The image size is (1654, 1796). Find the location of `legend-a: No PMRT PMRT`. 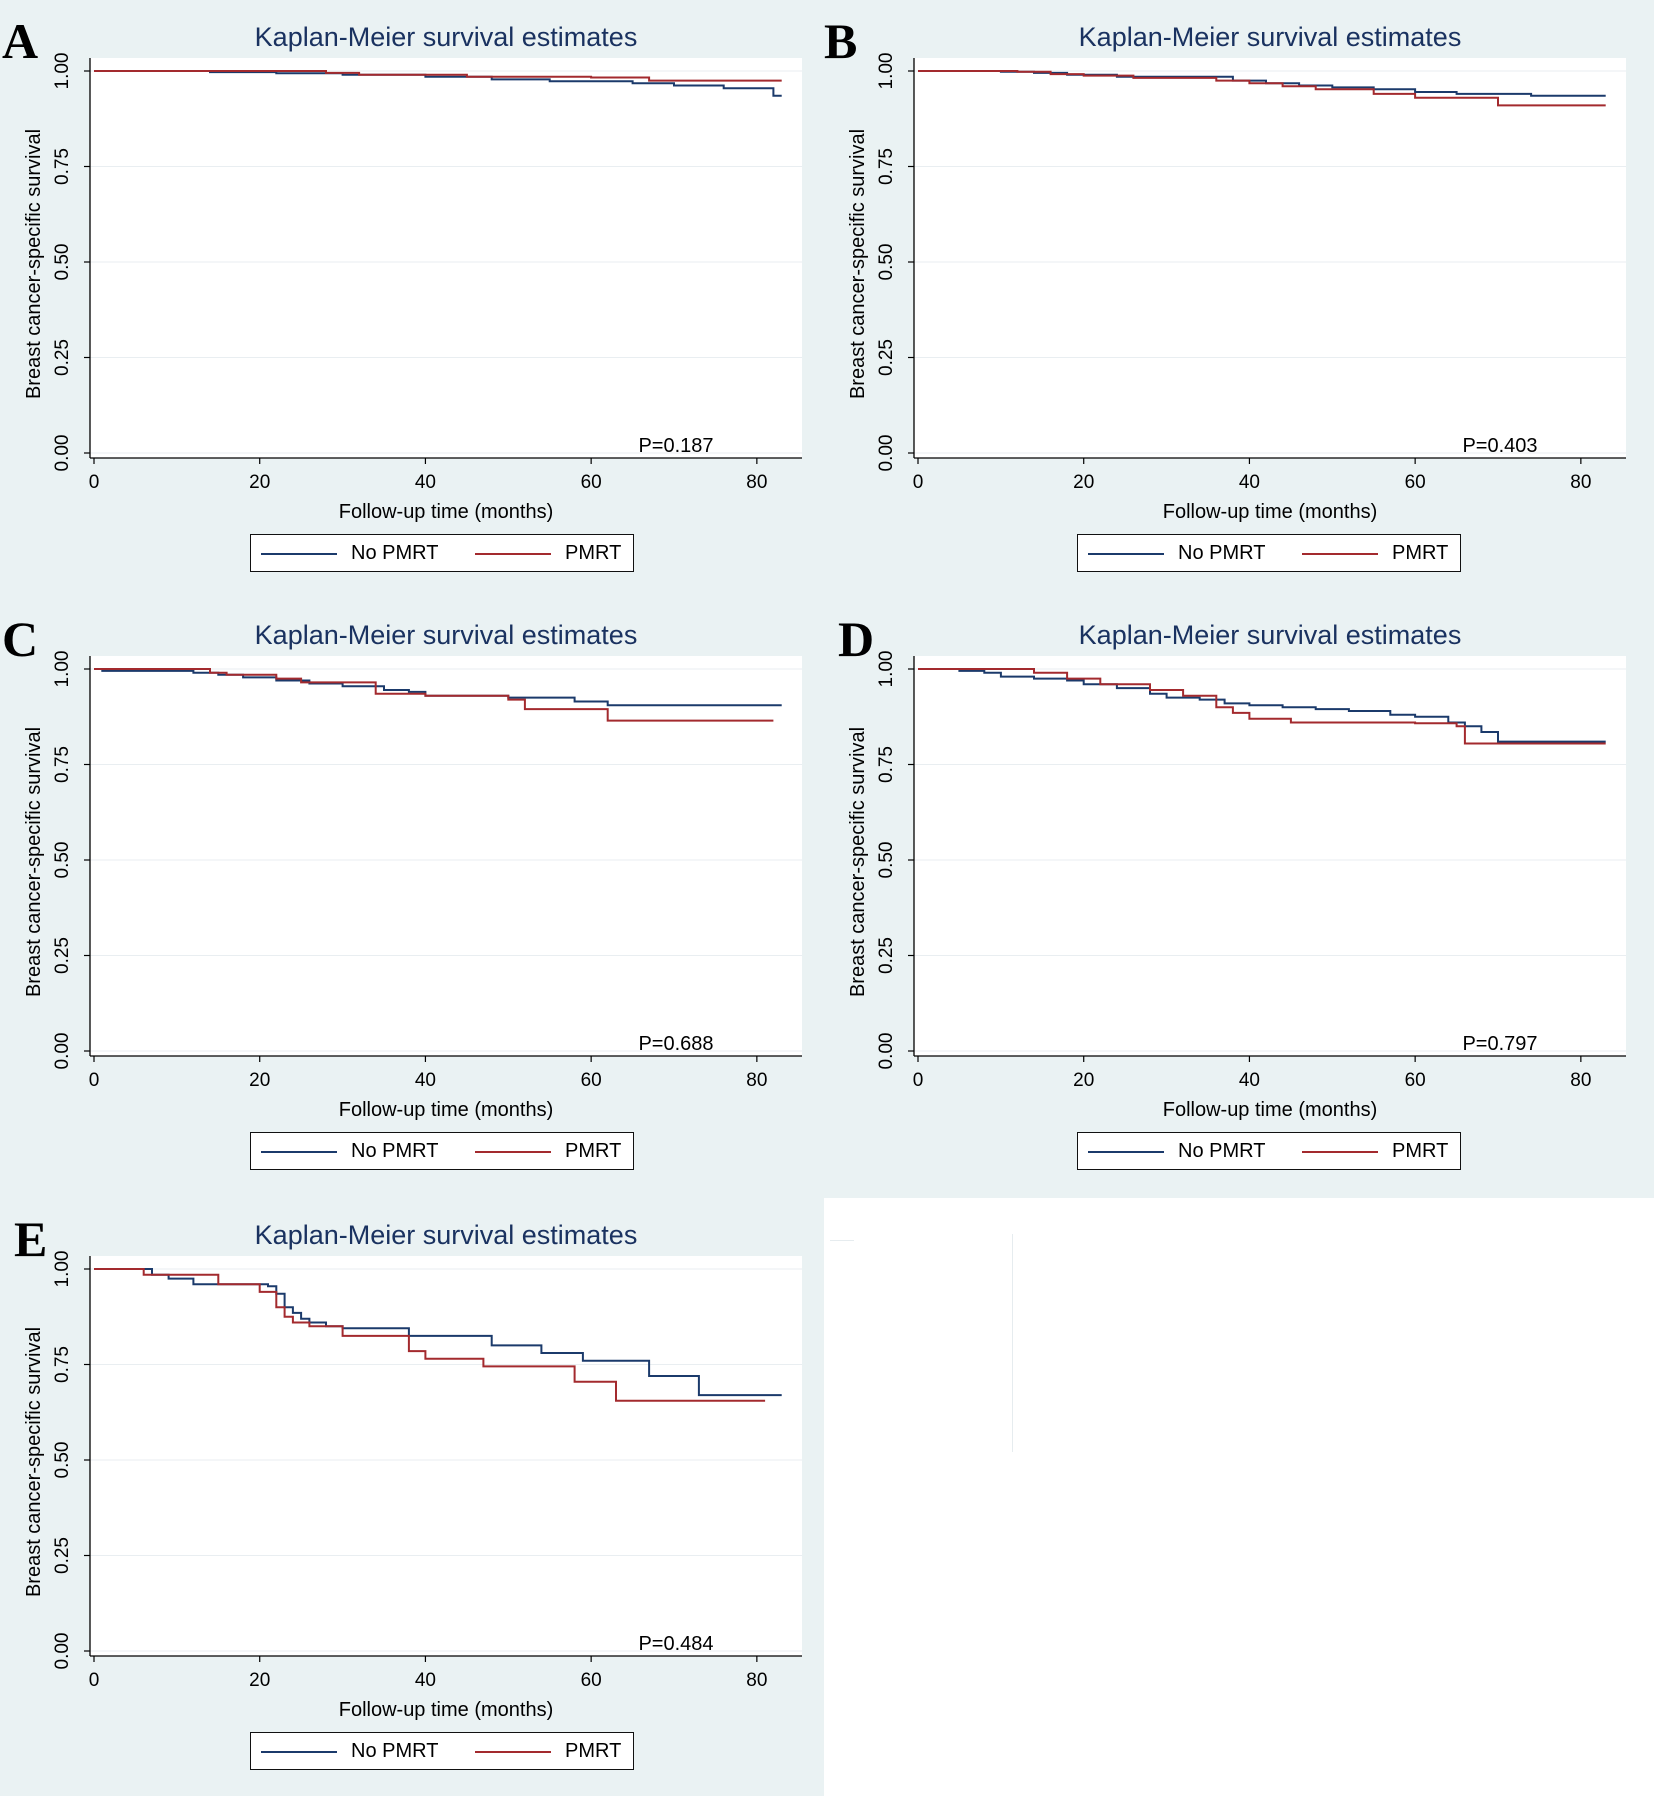

legend-a: No PMRT PMRT is located at coordinates (442, 553).